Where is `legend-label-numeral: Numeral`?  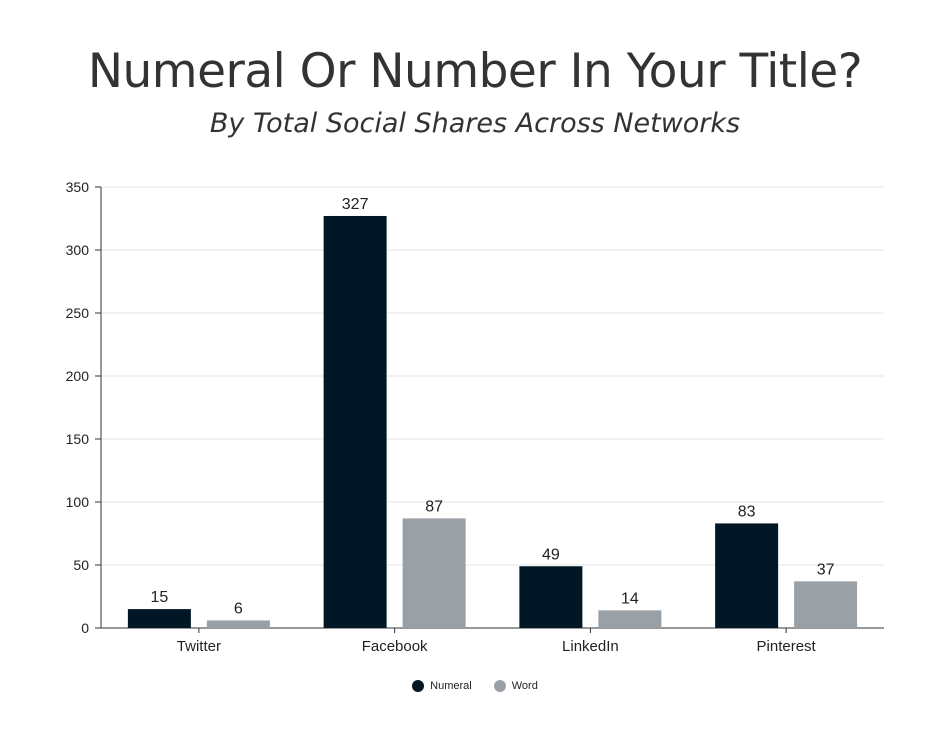 legend-label-numeral: Numeral is located at coordinates (451, 686).